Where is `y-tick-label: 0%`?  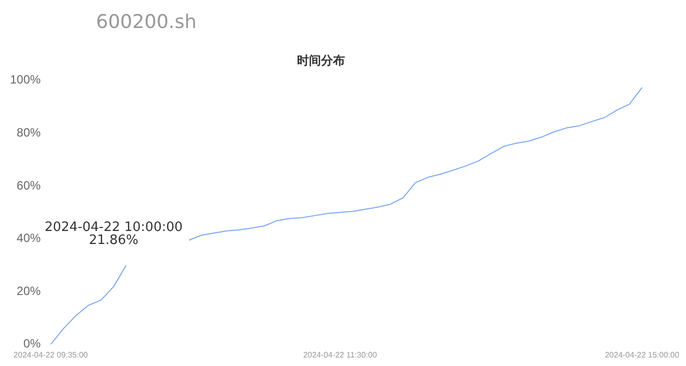 y-tick-label: 0% is located at coordinates (32, 343).